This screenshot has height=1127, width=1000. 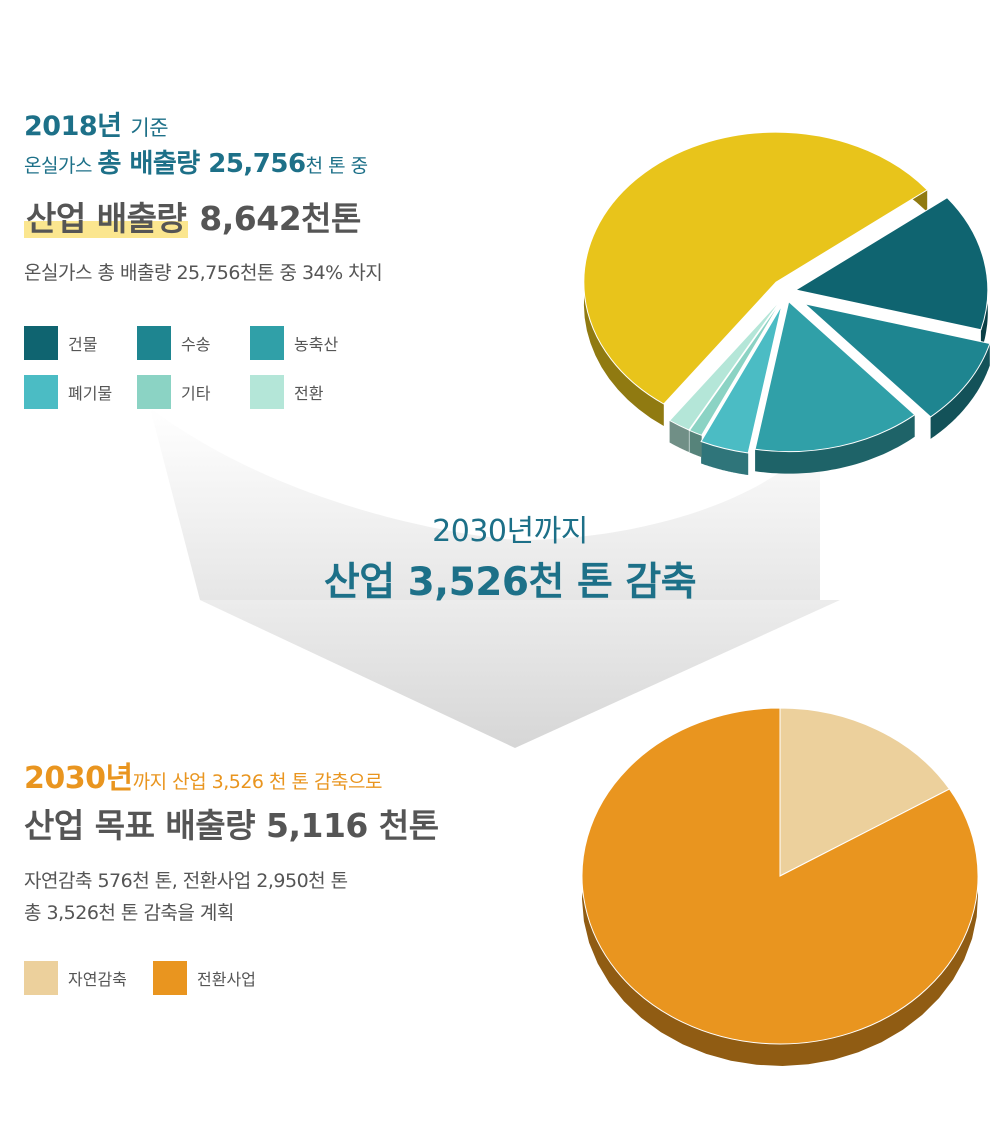 I want to click on unit-label: 천 톤 중, so click(x=337, y=166).